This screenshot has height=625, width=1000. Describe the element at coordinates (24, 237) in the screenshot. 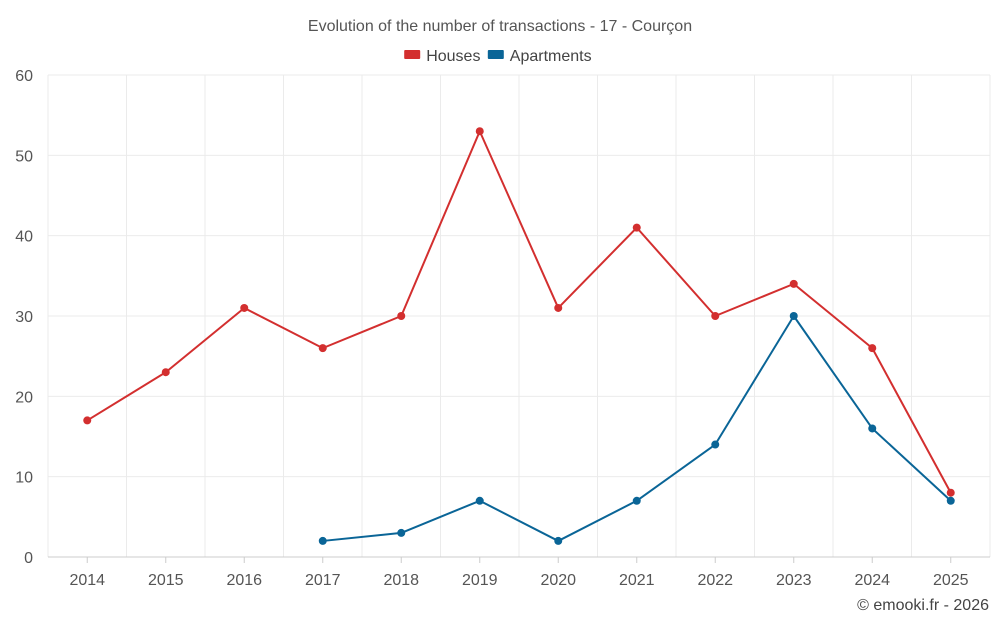

I see `y-tick-label: 40` at that location.